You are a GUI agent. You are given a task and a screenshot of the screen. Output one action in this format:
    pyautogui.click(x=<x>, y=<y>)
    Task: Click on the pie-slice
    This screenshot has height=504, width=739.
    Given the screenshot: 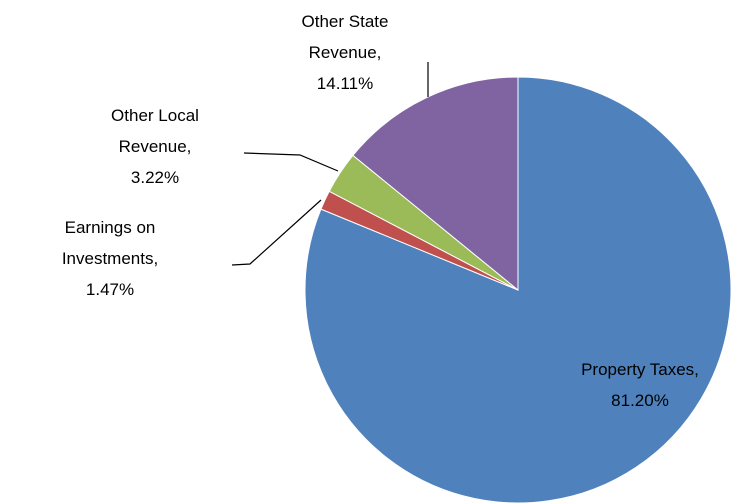 What is the action you would take?
    pyautogui.click(x=435, y=184)
    